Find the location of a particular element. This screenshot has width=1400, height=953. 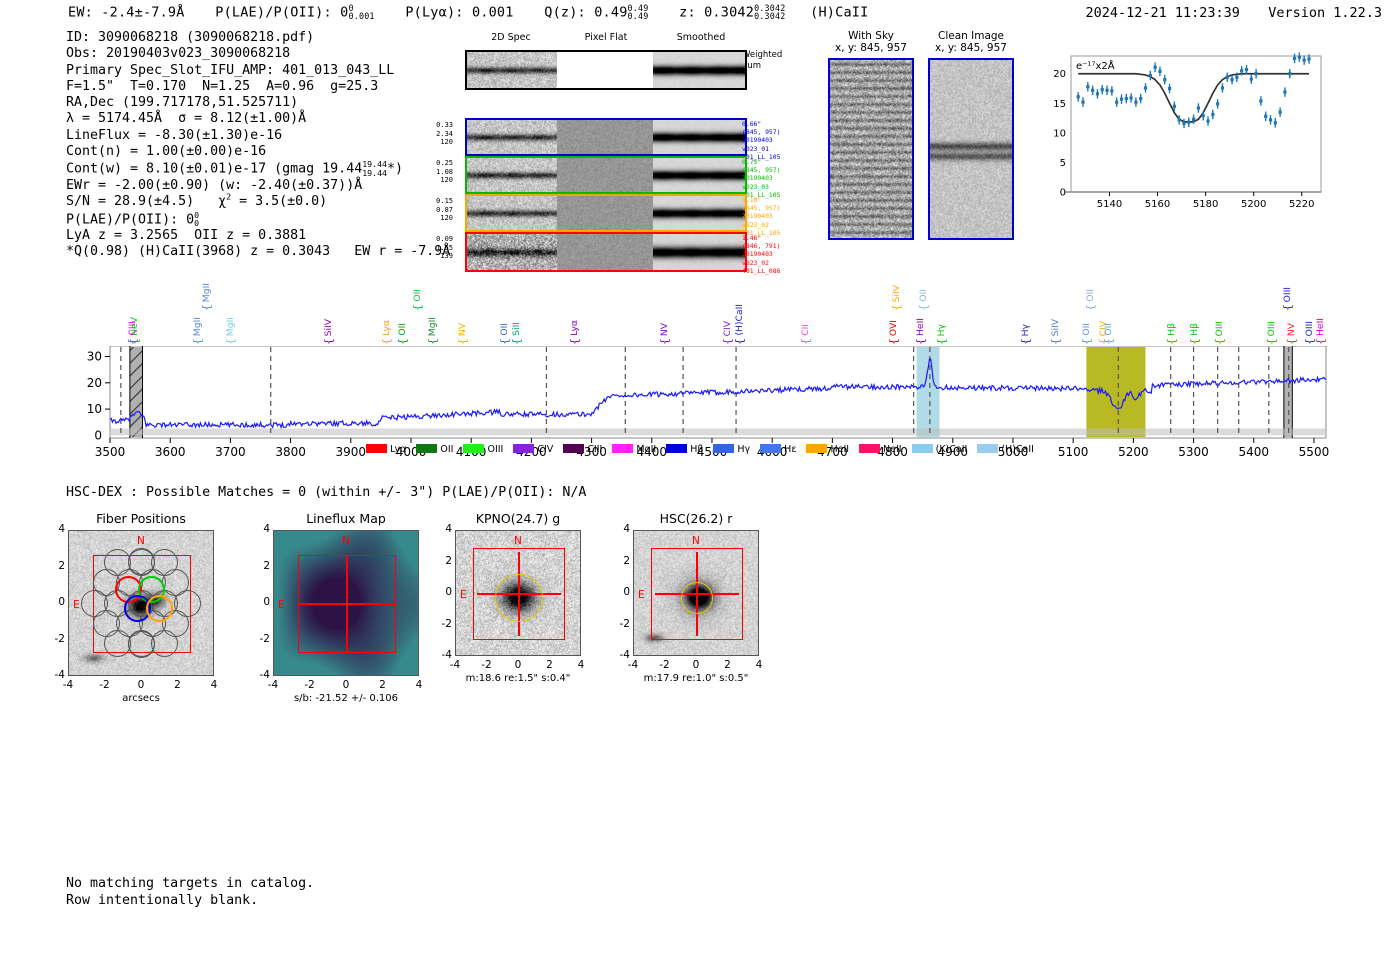

axis-tick-y: 4 is located at coordinates (626, 529).